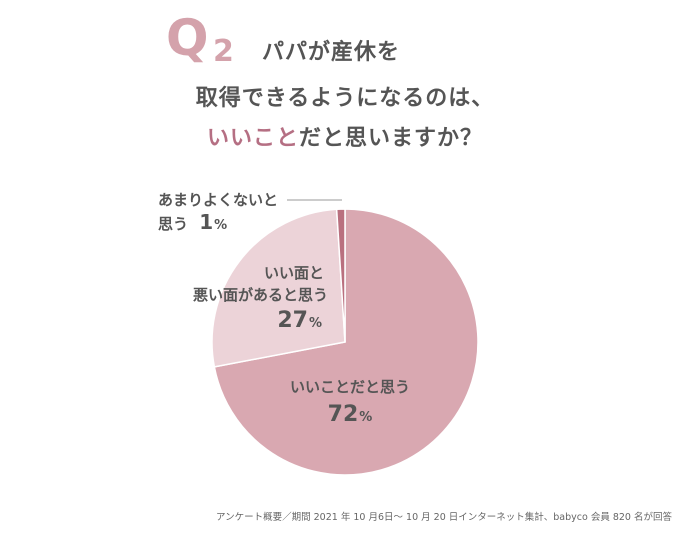  I want to click on slice-value-good-wrap: 72%, so click(350, 414).